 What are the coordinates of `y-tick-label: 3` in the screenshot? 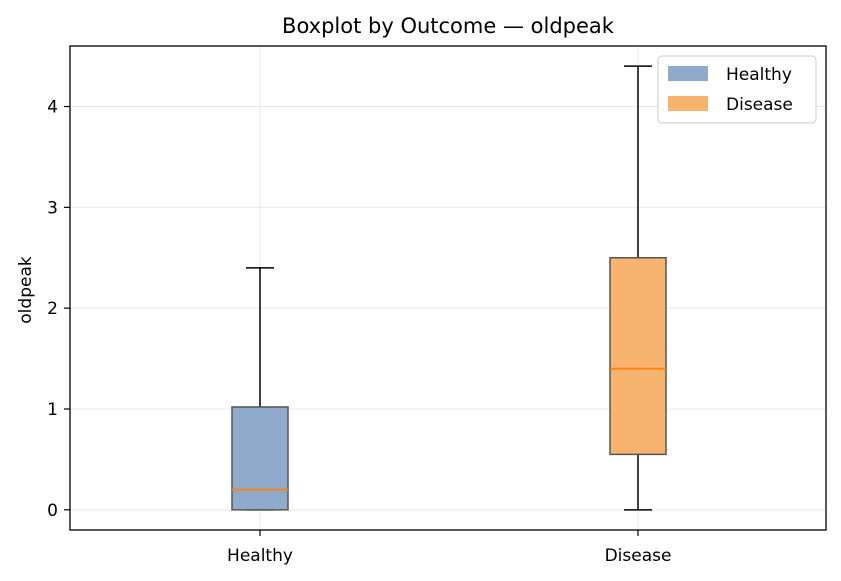 It's located at (52, 208).